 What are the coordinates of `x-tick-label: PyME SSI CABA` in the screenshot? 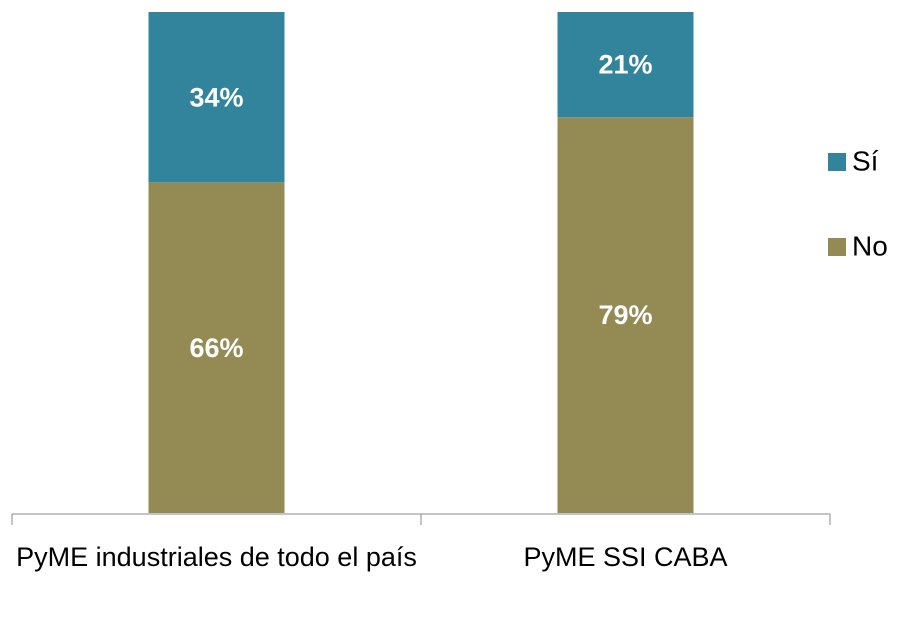 It's located at (625, 557).